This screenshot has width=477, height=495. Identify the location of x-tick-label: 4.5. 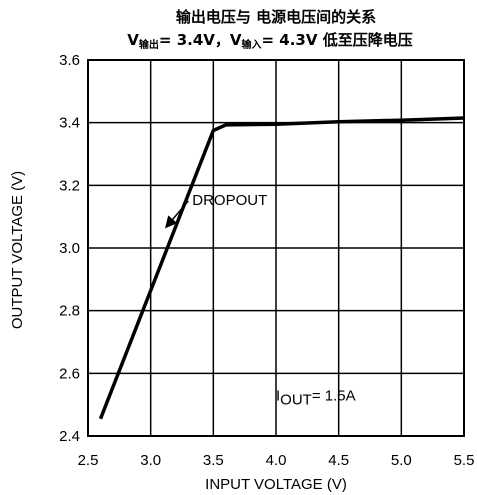
(338, 460).